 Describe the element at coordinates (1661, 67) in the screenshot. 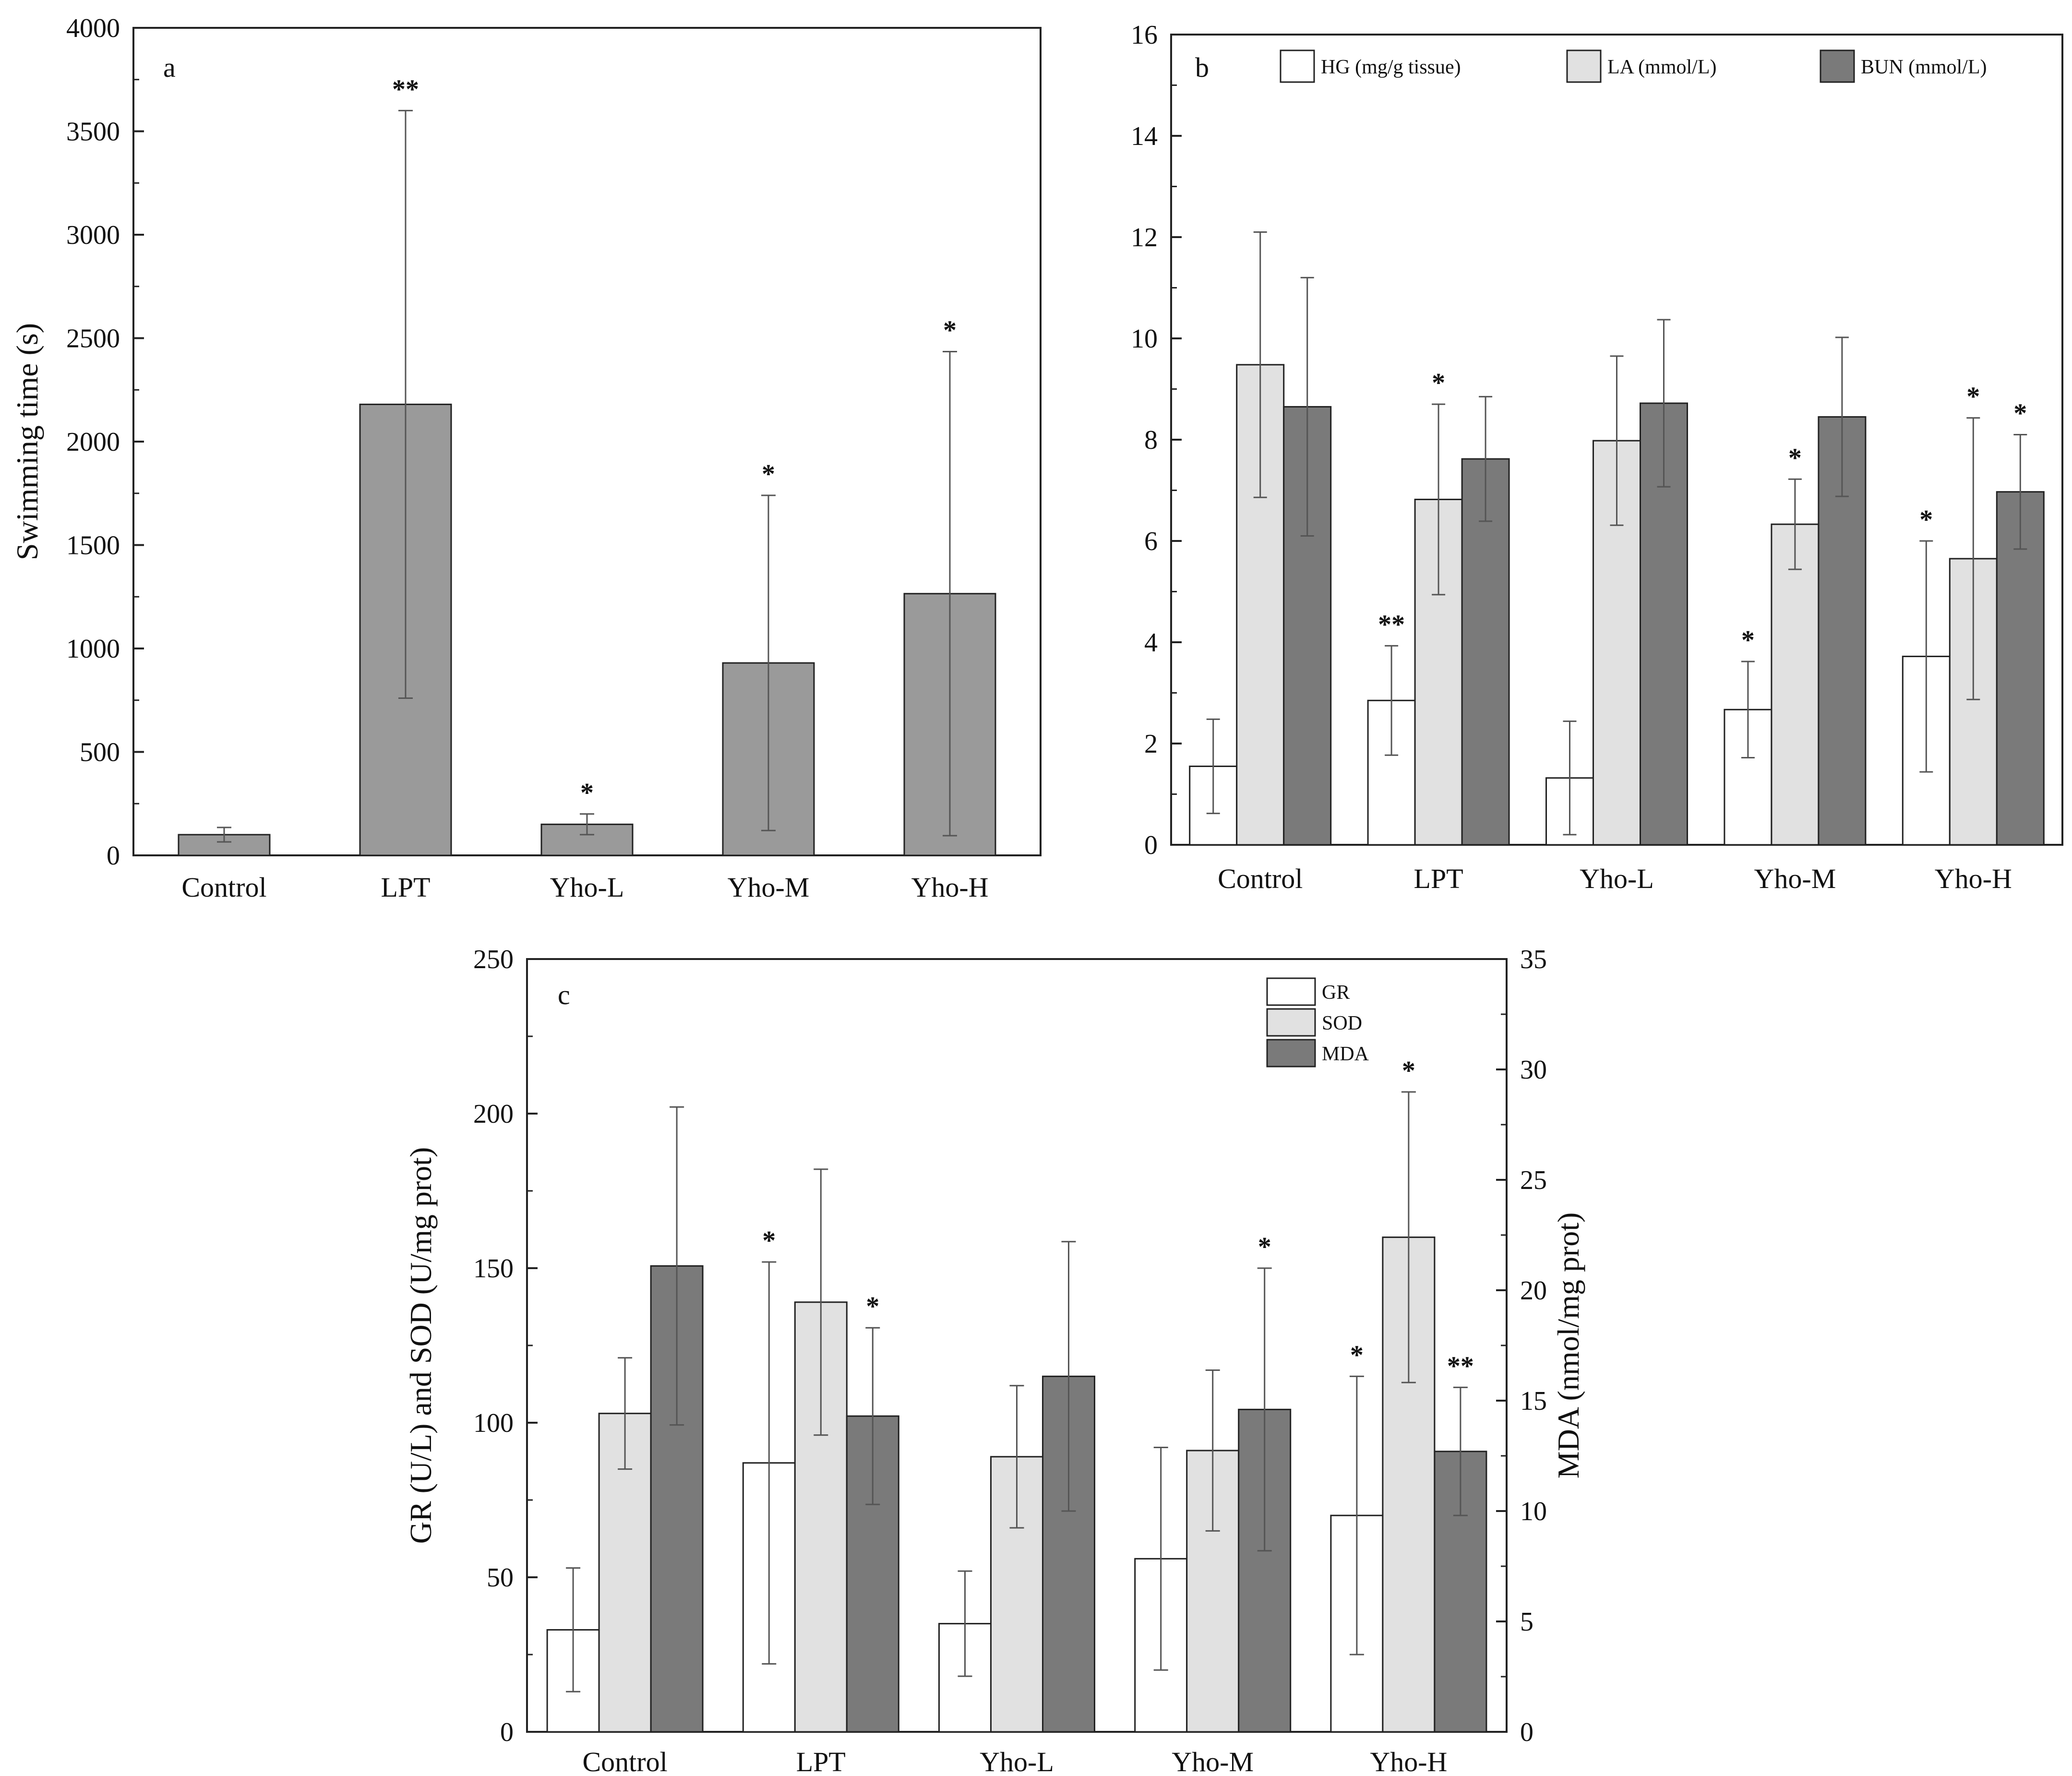

I see `legend-label-b: LA (mmol/L)` at that location.